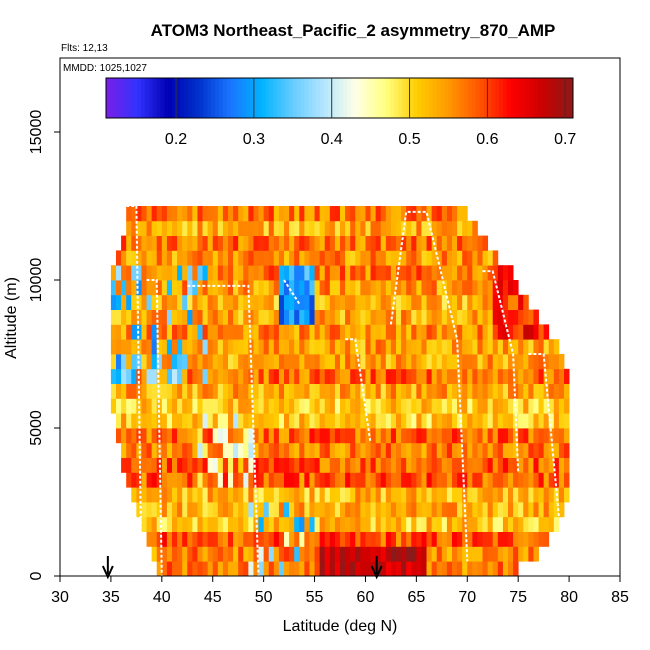 The height and width of the screenshot is (650, 650). I want to click on y-tick-label: 10000, so click(36, 280).